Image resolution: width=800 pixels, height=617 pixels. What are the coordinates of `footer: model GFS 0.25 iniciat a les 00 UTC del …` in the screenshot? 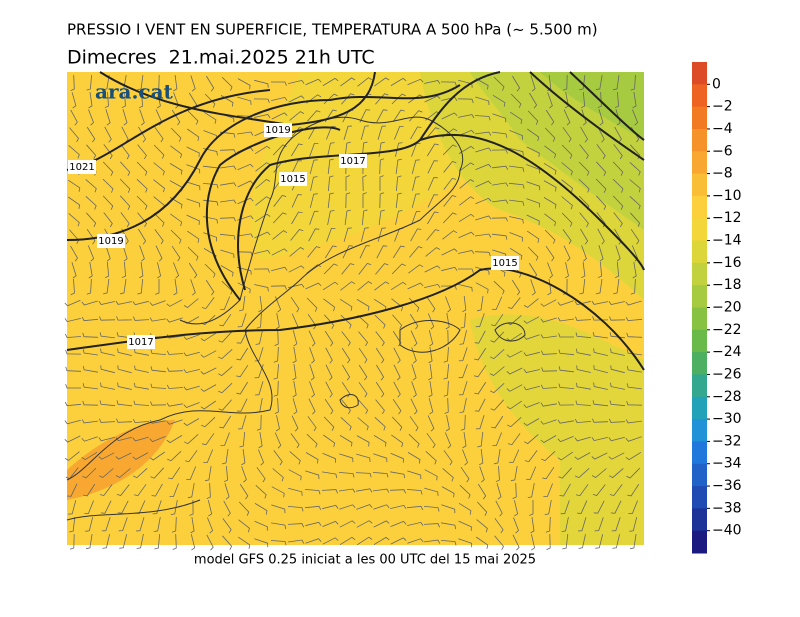 It's located at (365, 560).